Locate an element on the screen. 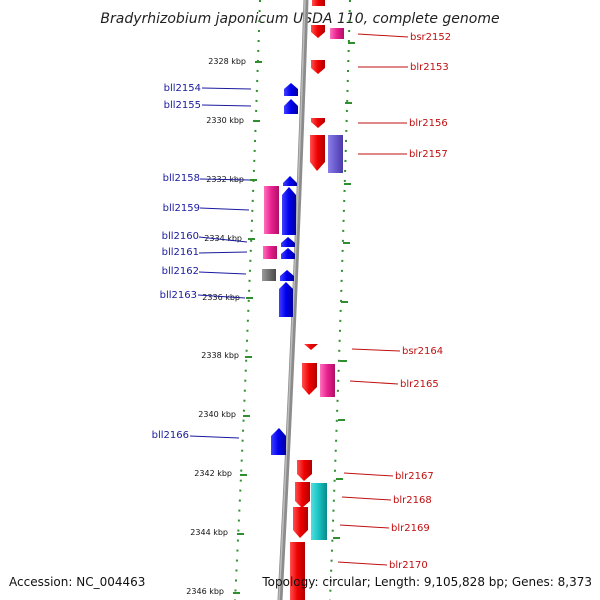 The image size is (600, 600). forward-genes is located at coordinates (307, 300).